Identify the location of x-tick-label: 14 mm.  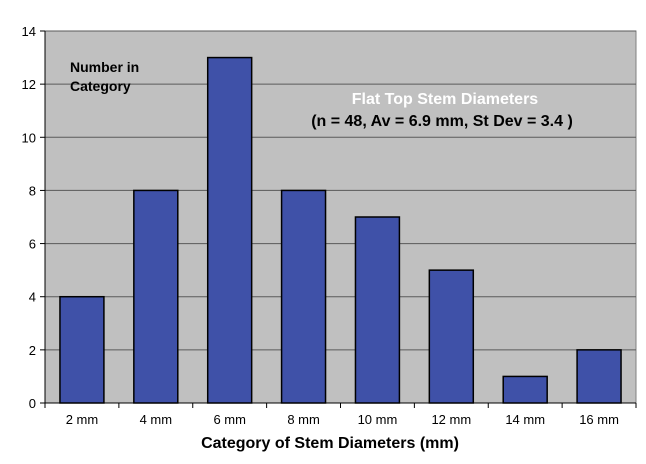
(525, 419).